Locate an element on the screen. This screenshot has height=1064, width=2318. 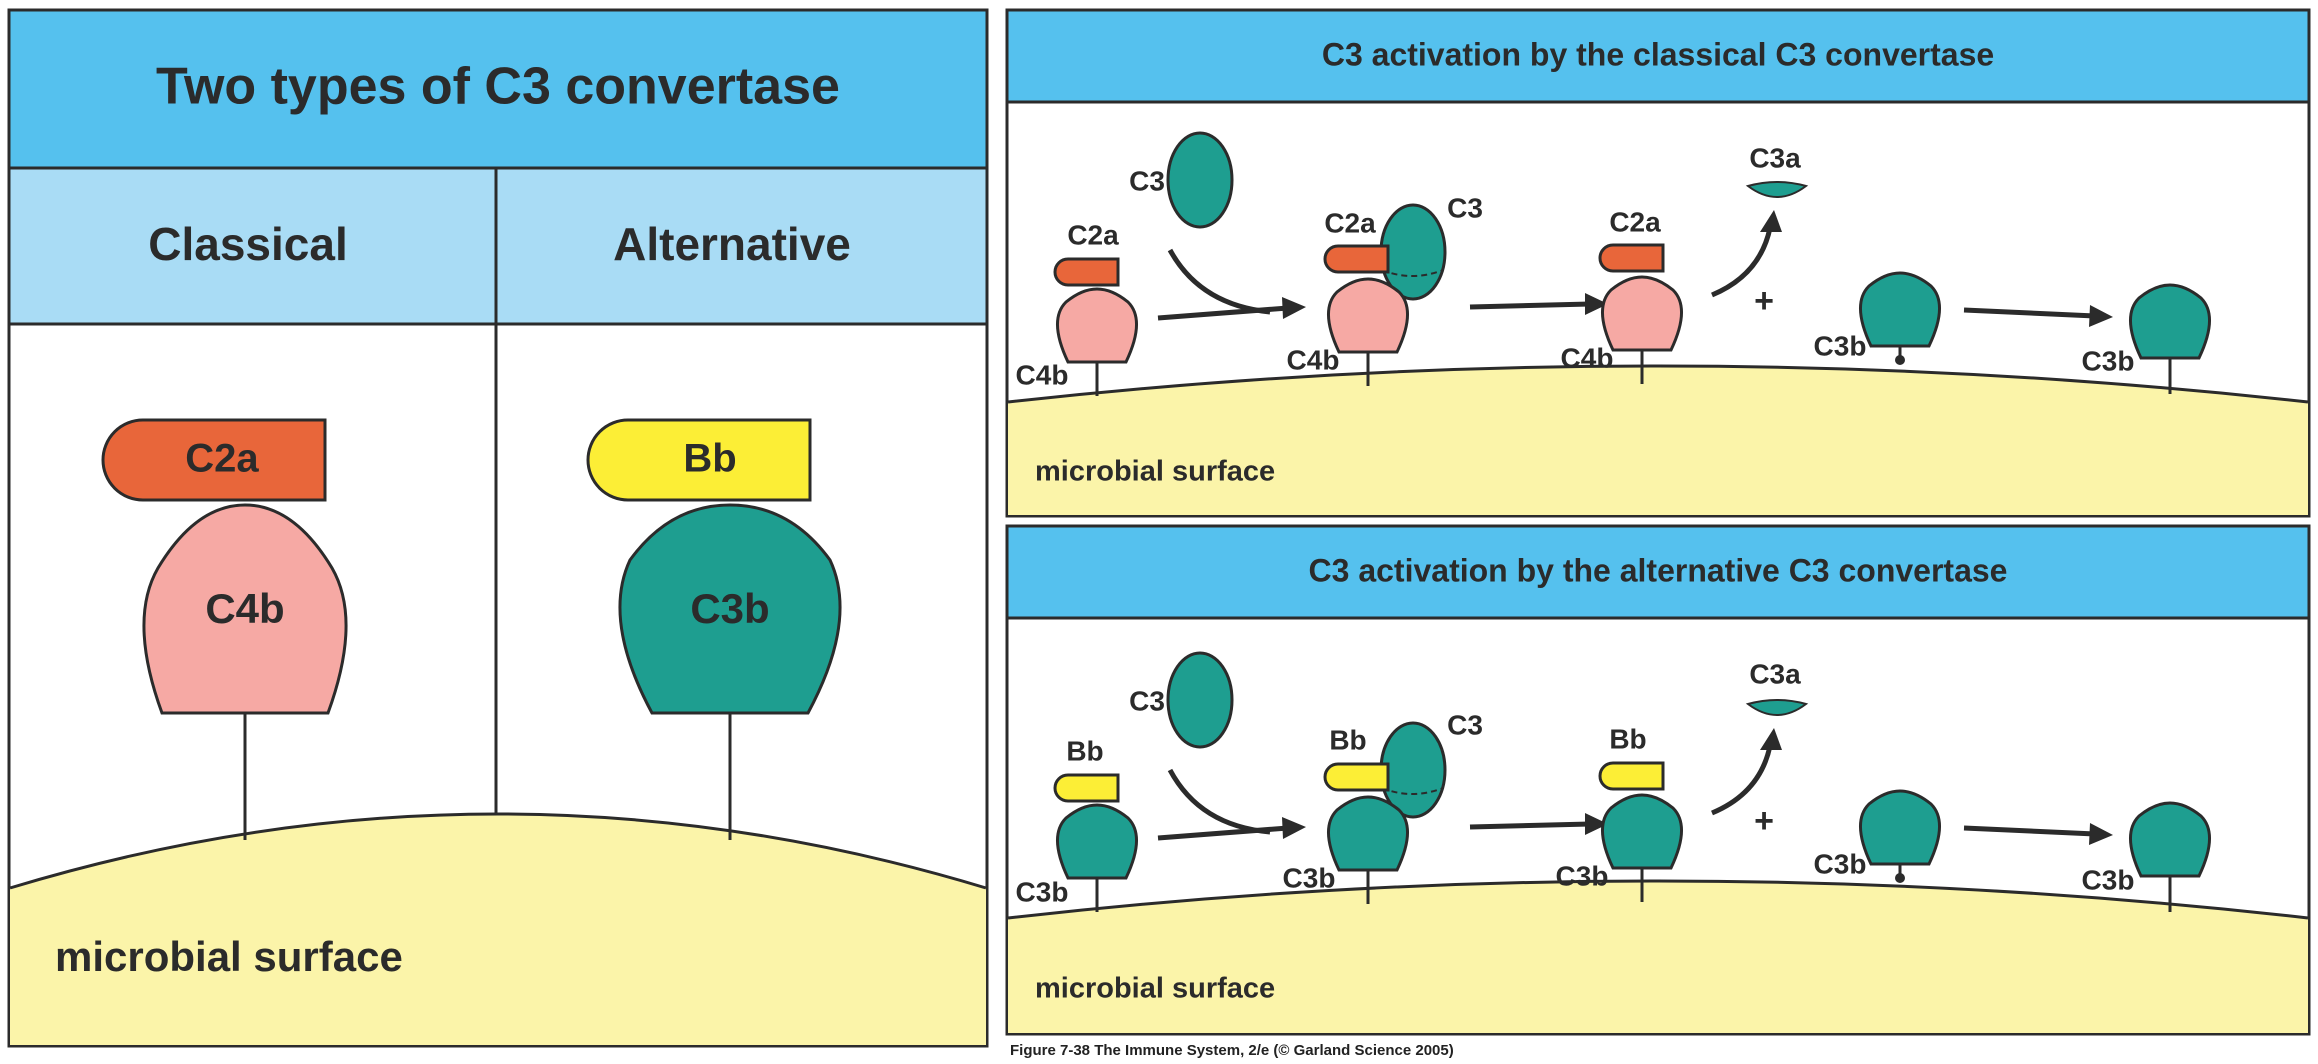
c3b-thioester-dot-alt is located at coordinates (1900, 878).